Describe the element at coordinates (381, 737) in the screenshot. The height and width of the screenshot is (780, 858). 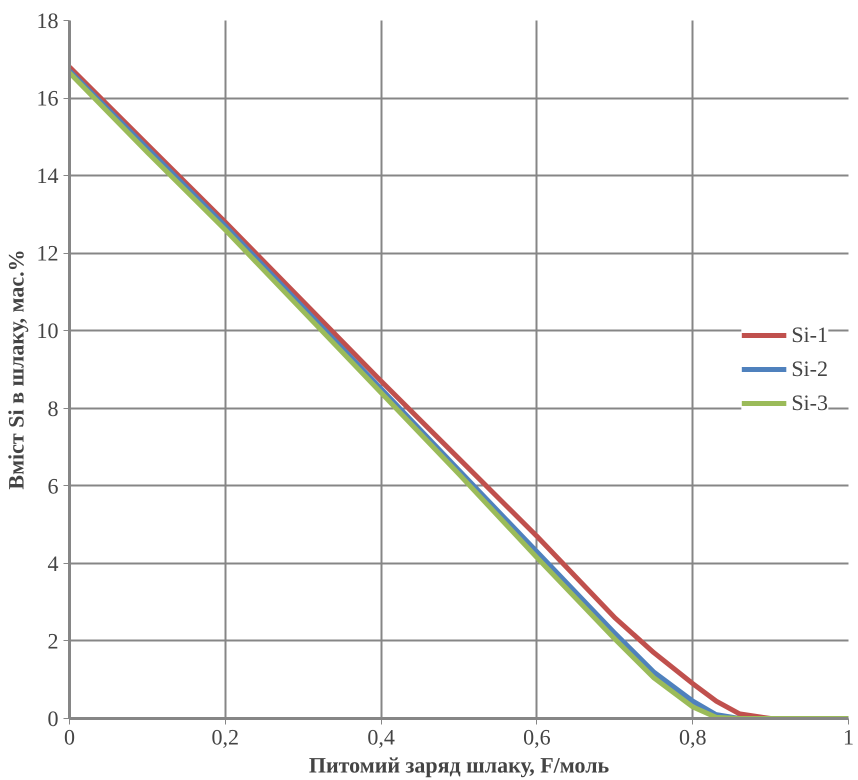
I see `x-tick-label: 0,4` at that location.